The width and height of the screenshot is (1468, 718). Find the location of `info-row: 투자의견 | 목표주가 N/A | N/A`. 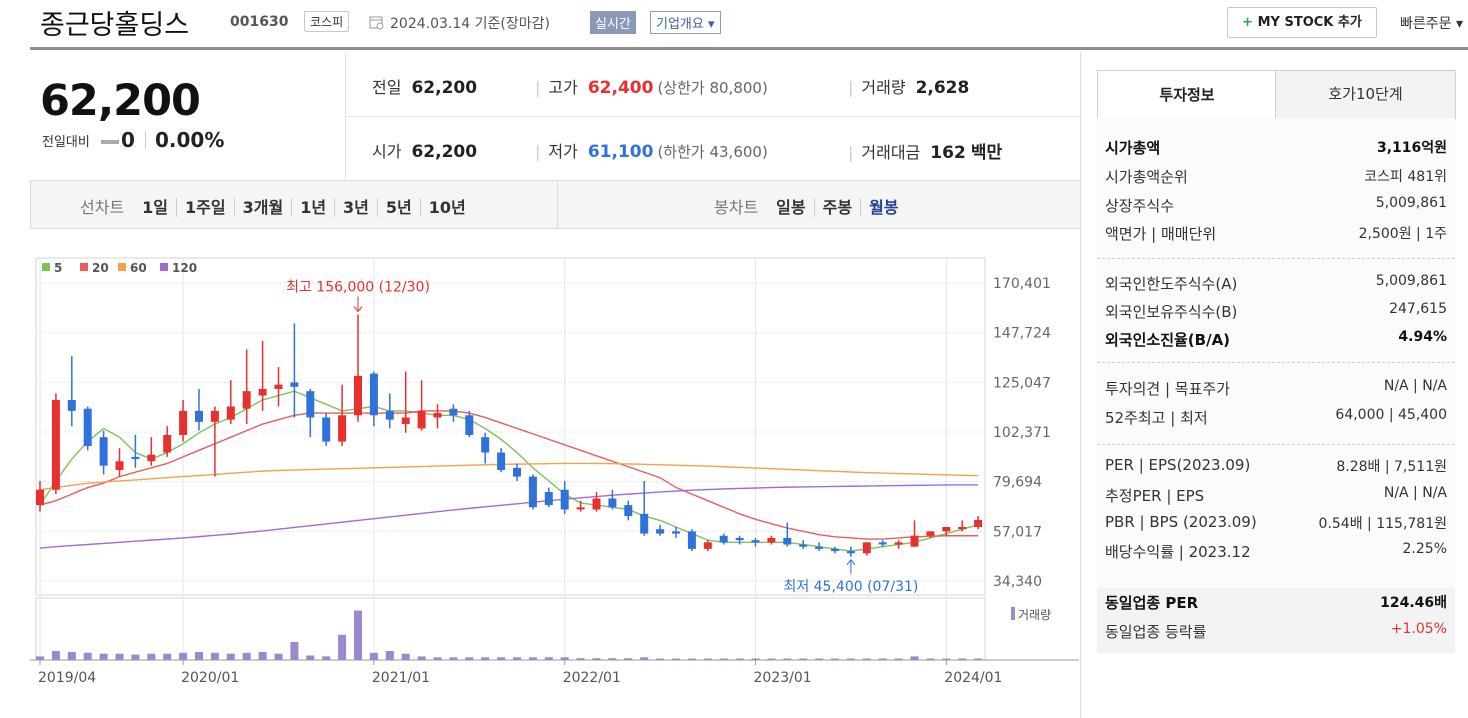

info-row: 투자의견 | 목표주가 N/A | N/A is located at coordinates (1276, 388).